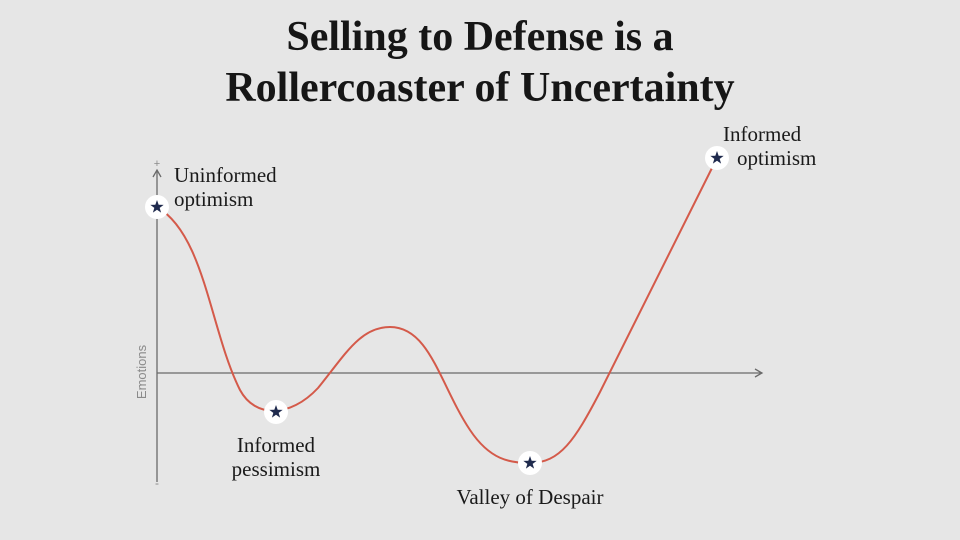 This screenshot has height=540, width=960. I want to click on y-bottom-label: -, so click(157, 483).